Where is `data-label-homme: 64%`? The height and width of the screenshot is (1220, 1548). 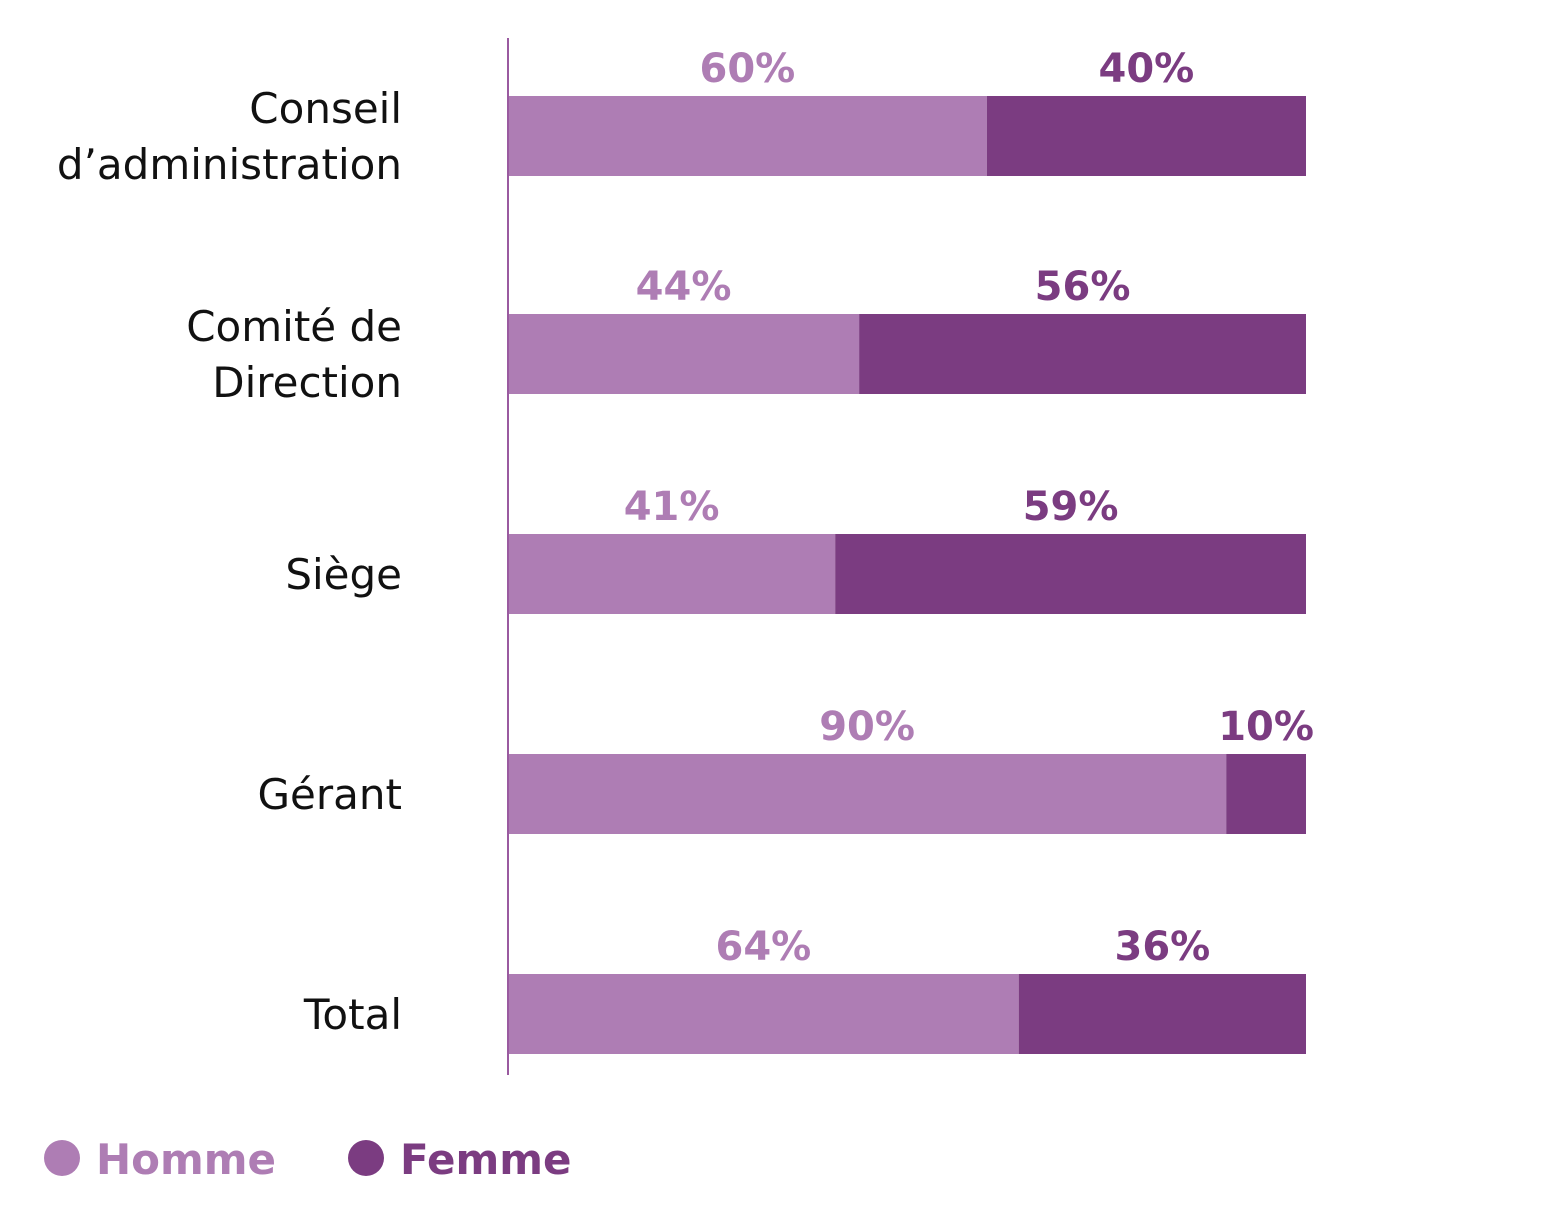
data-label-homme: 64% is located at coordinates (763, 947).